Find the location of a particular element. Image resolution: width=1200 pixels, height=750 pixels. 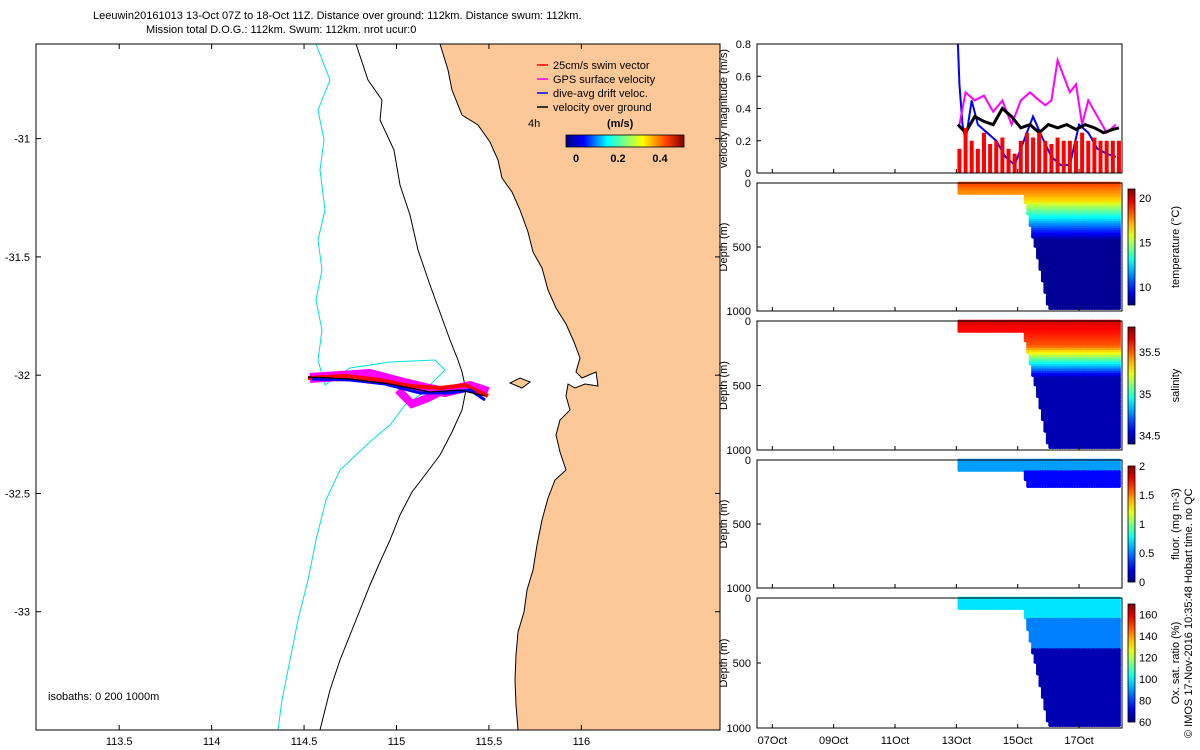

colorbar-label: fluor. (mg m-3) is located at coordinates (1176, 524).